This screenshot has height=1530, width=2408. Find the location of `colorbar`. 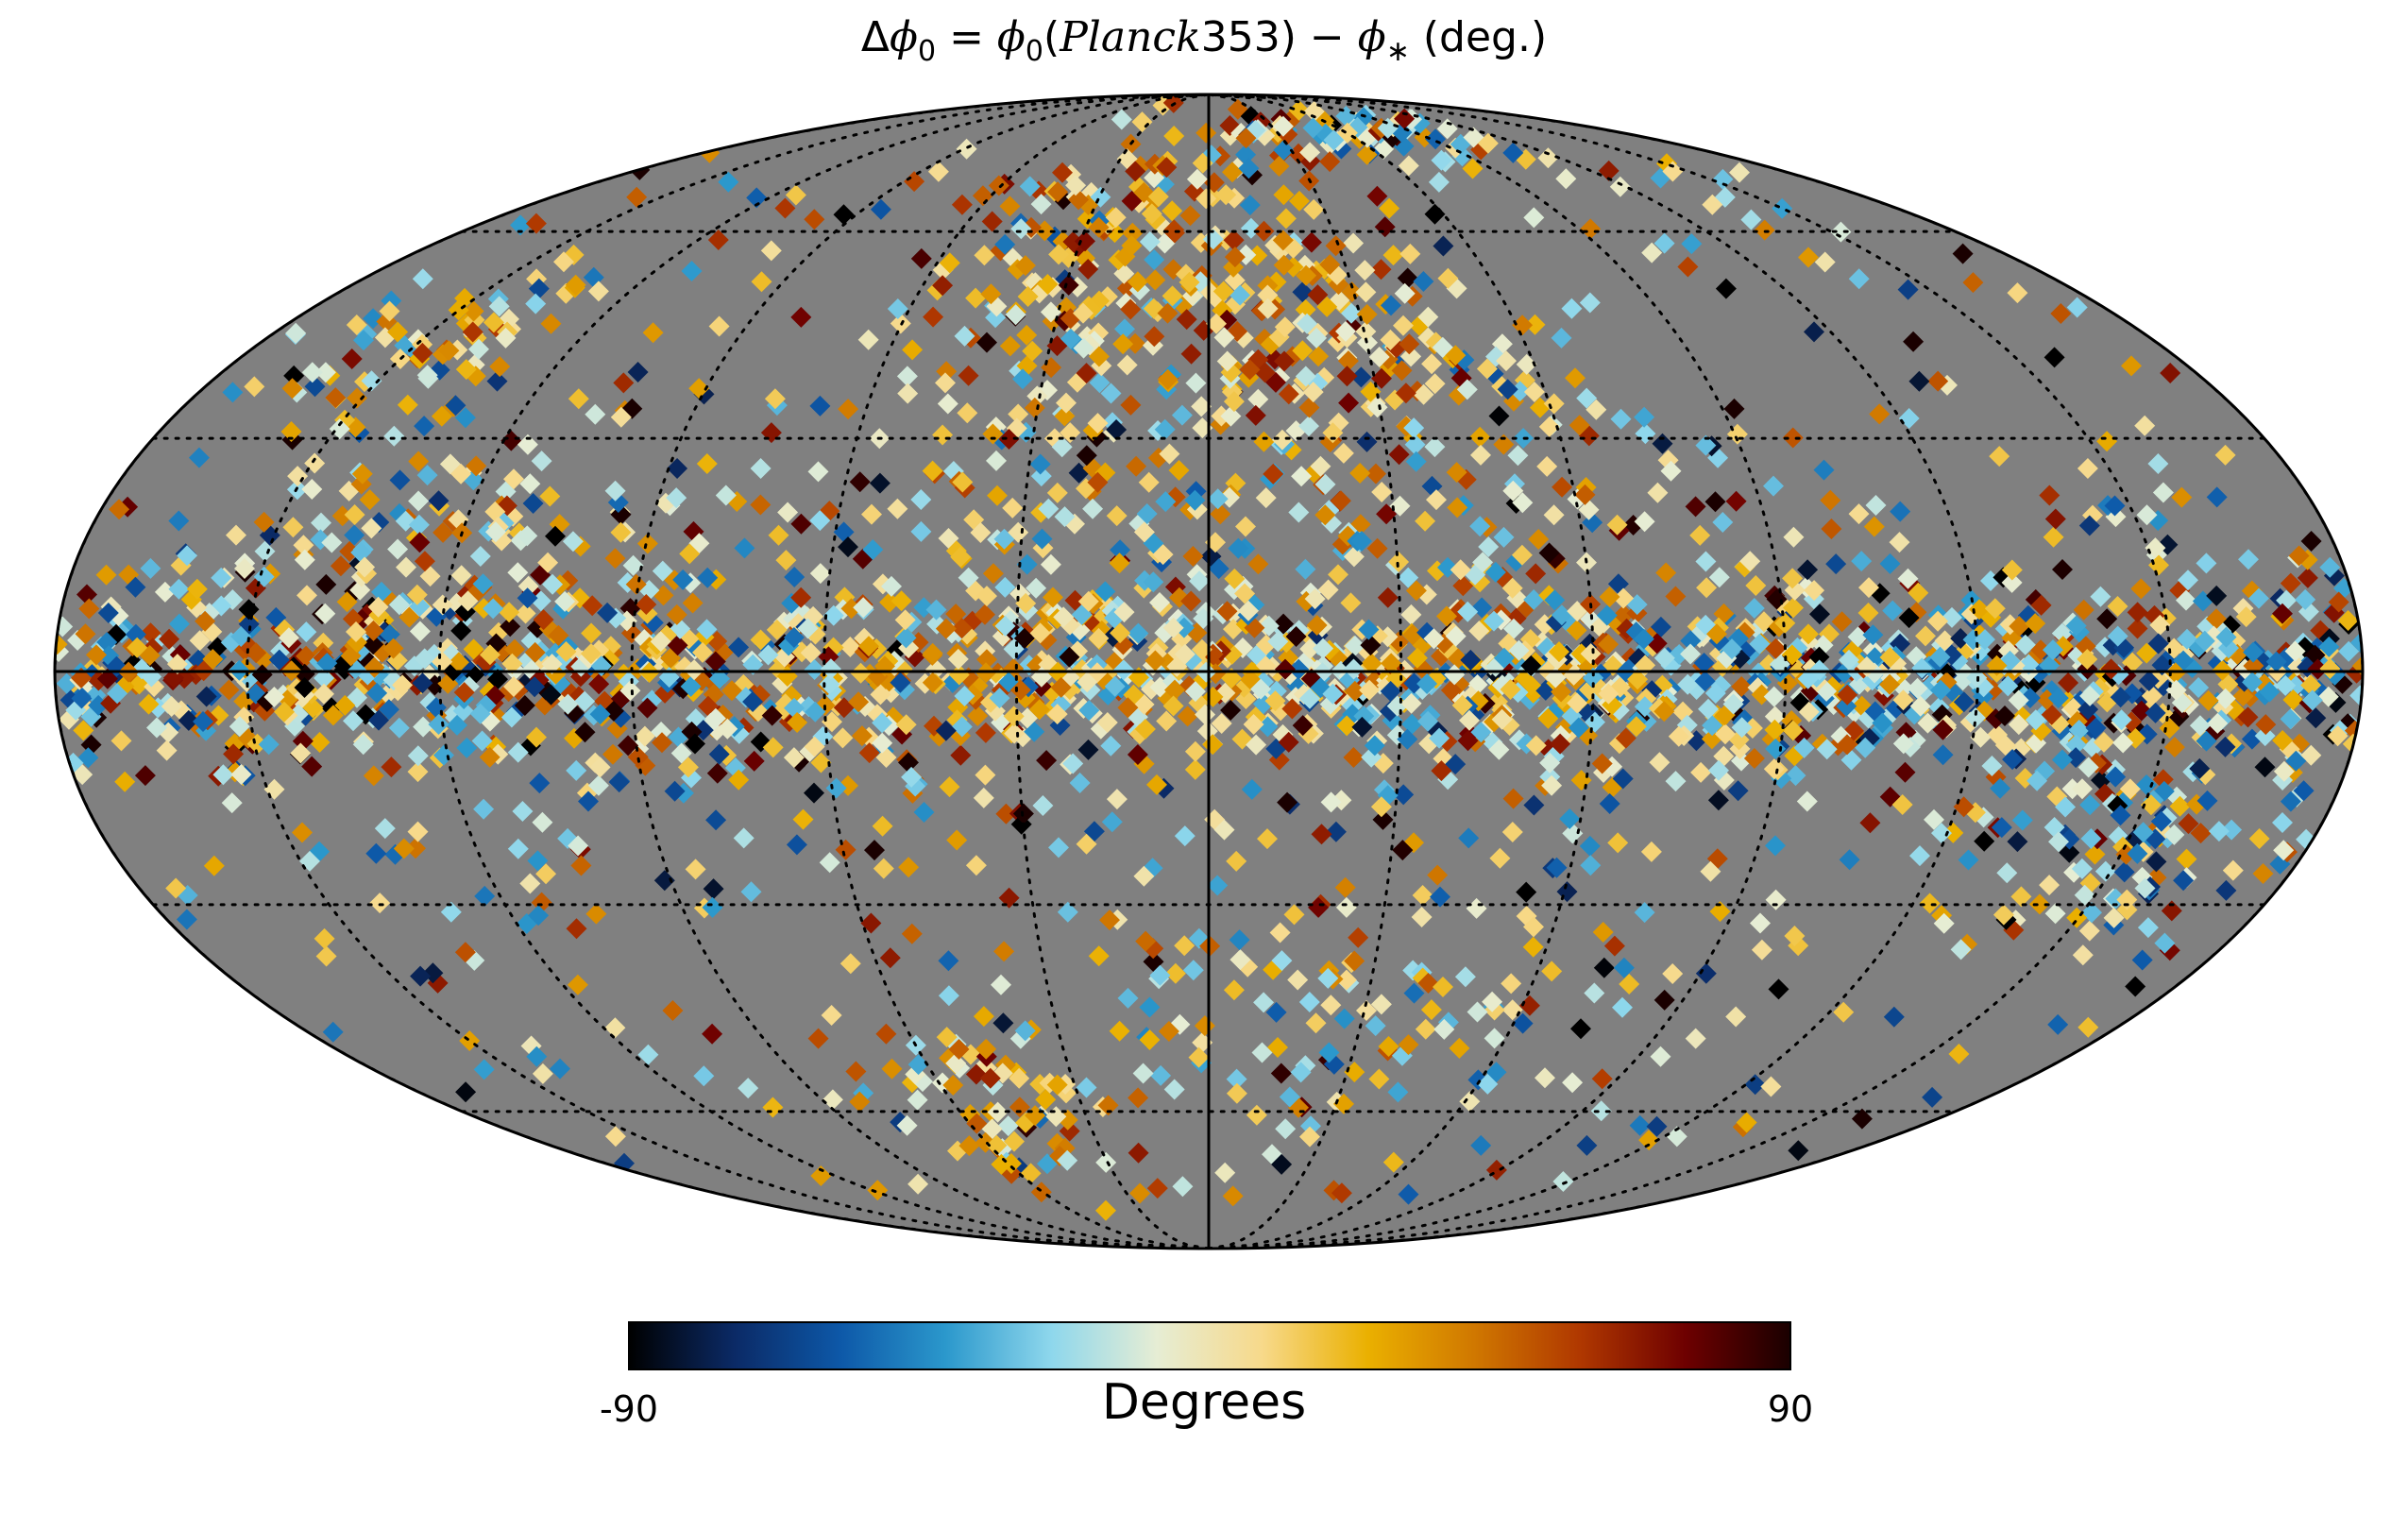

colorbar is located at coordinates (1209, 1345).